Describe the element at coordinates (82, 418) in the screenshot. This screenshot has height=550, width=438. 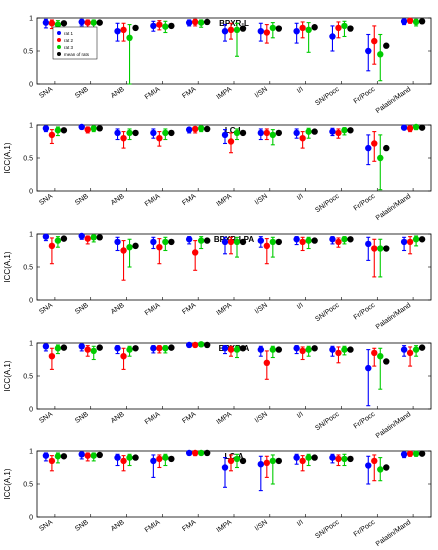
I see `xtick-label: SNB` at that location.